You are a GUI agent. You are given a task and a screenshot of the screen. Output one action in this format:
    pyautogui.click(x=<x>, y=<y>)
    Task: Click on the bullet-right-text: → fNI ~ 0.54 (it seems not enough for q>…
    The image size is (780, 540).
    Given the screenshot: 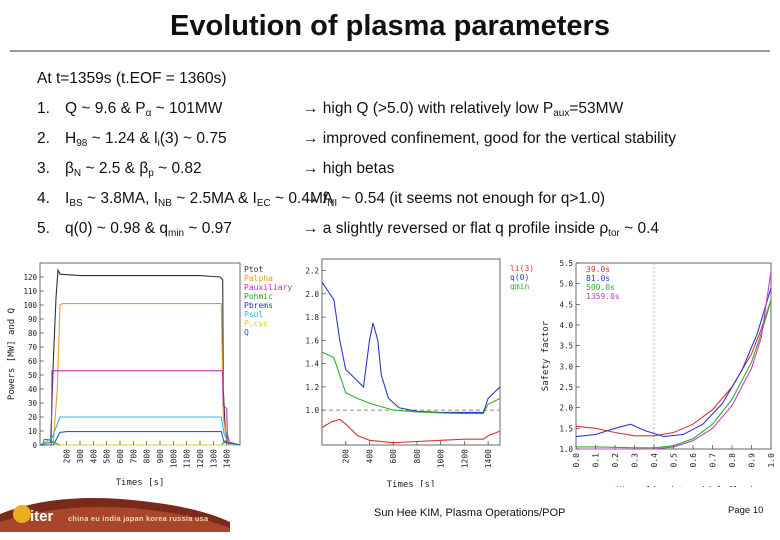 What is the action you would take?
    pyautogui.click(x=454, y=199)
    